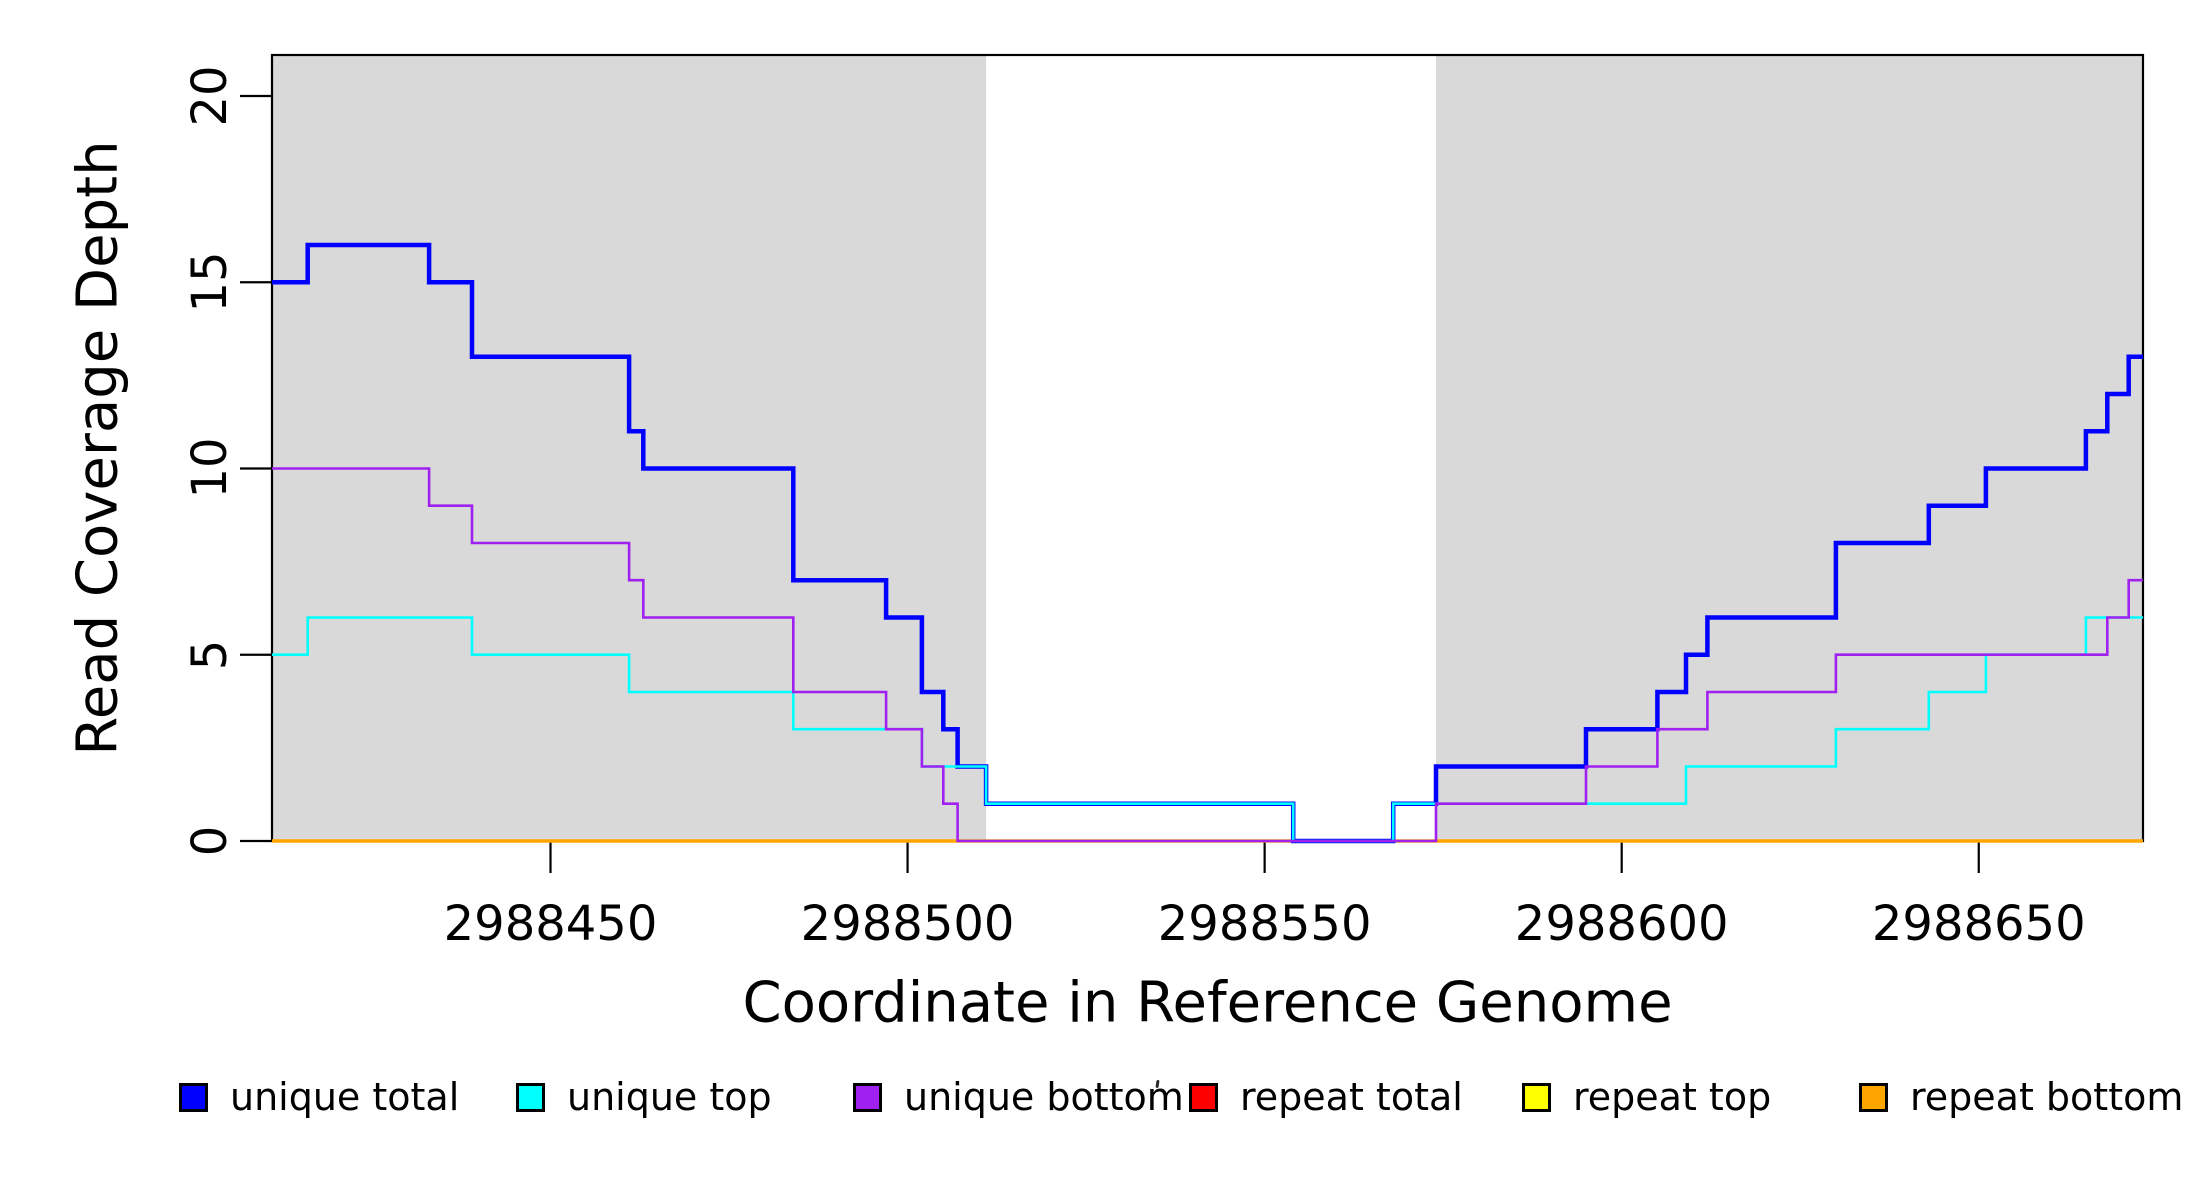 The width and height of the screenshot is (2200, 1200). Describe the element at coordinates (210, 655) in the screenshot. I see `y-tick-label: 5` at that location.